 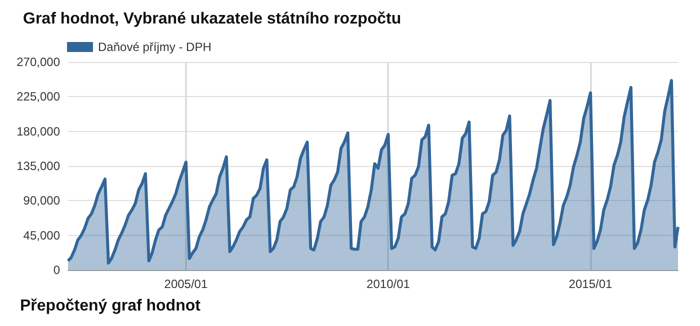 What do you see at coordinates (38, 97) in the screenshot?
I see `y-tick-label: 225,000` at bounding box center [38, 97].